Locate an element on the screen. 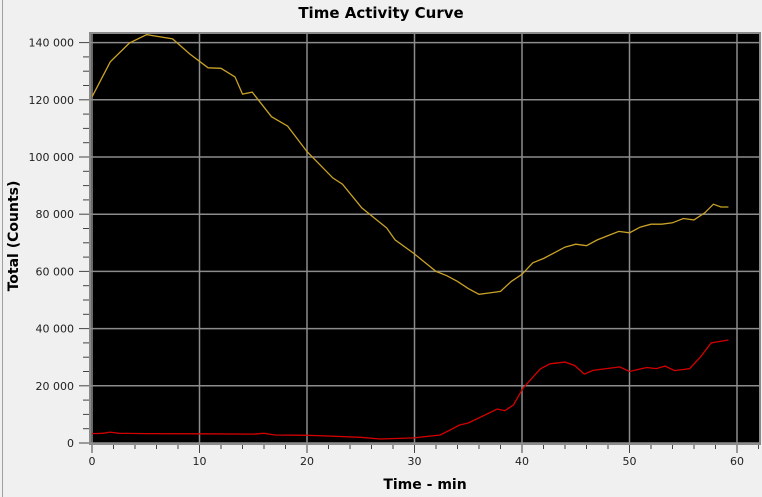 The width and height of the screenshot is (762, 497). y-tick-label: 60 000 is located at coordinates (55, 271).